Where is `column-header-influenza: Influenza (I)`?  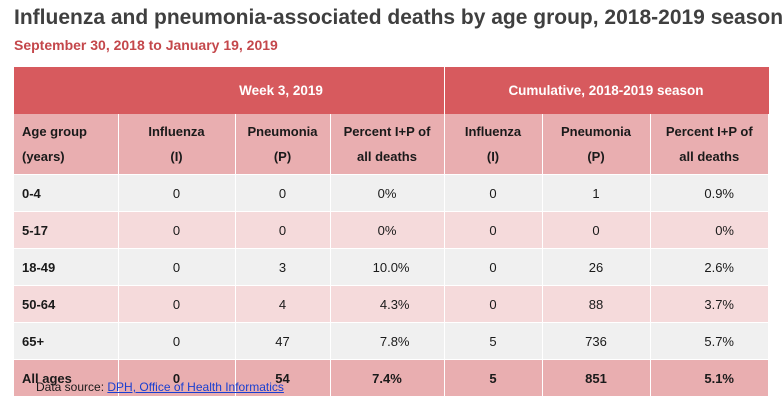
column-header-influenza: Influenza (I) is located at coordinates (177, 144).